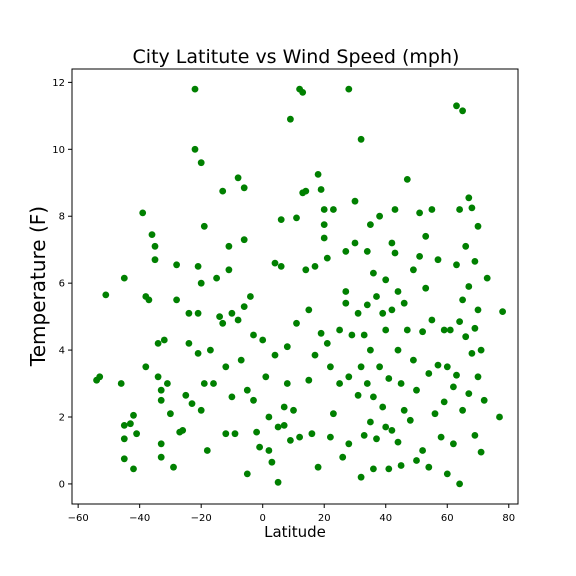 The height and width of the screenshot is (576, 576). Describe the element at coordinates (58, 83) in the screenshot. I see `y-tick-label: 12` at that location.